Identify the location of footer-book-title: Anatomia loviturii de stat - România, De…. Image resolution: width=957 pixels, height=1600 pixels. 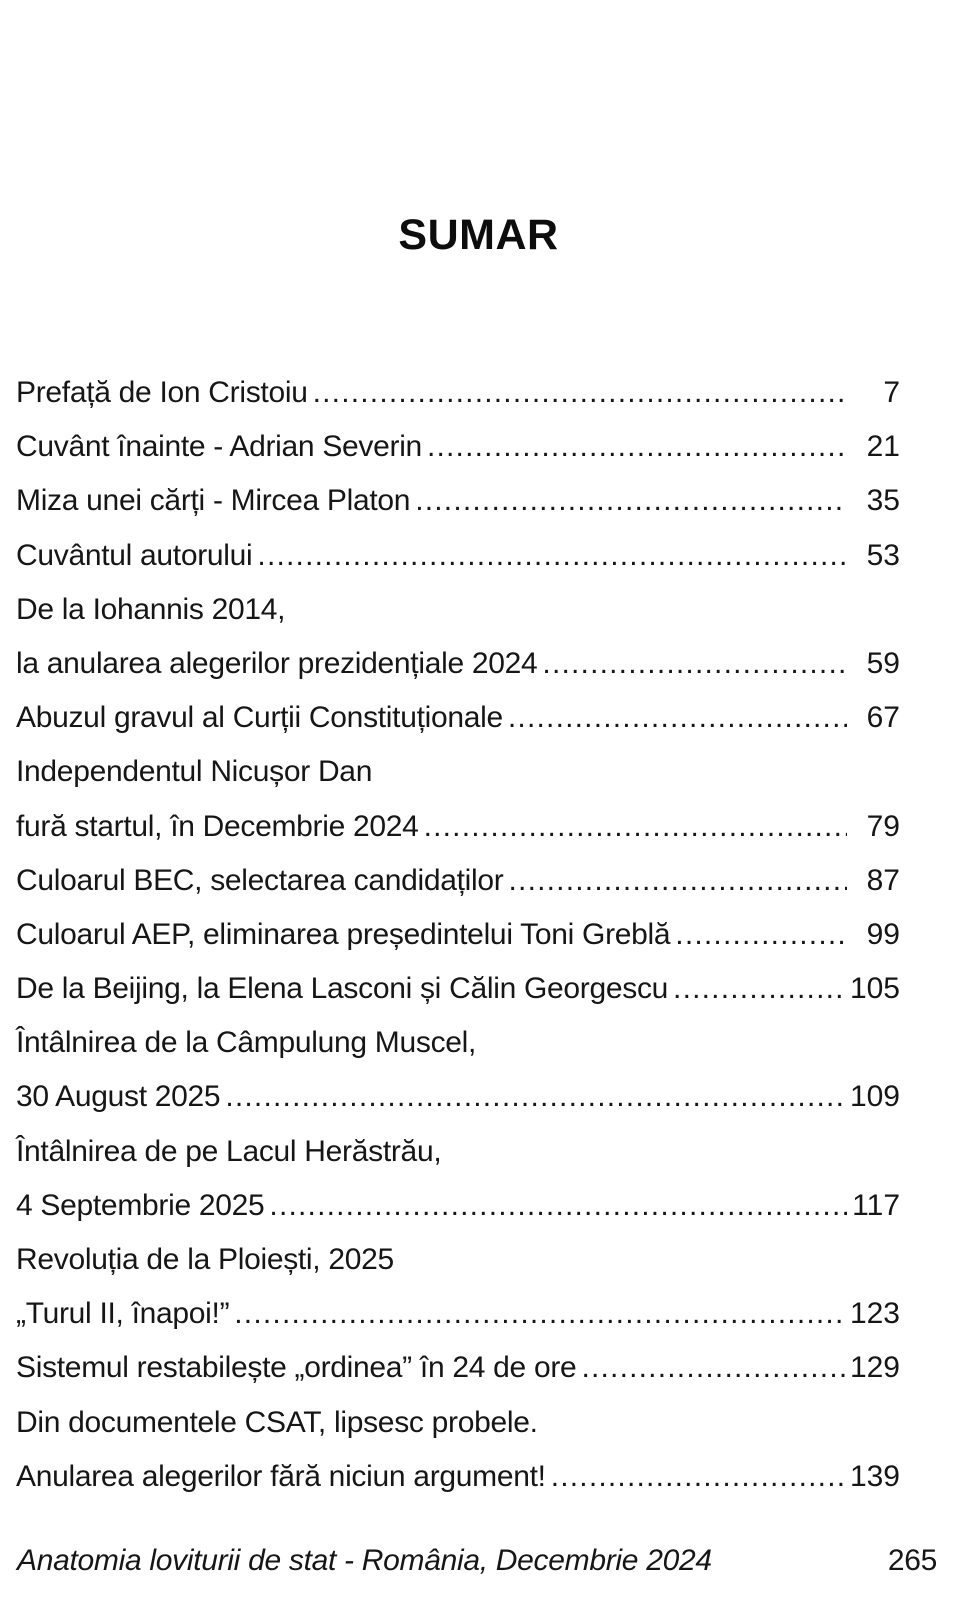
(364, 1560).